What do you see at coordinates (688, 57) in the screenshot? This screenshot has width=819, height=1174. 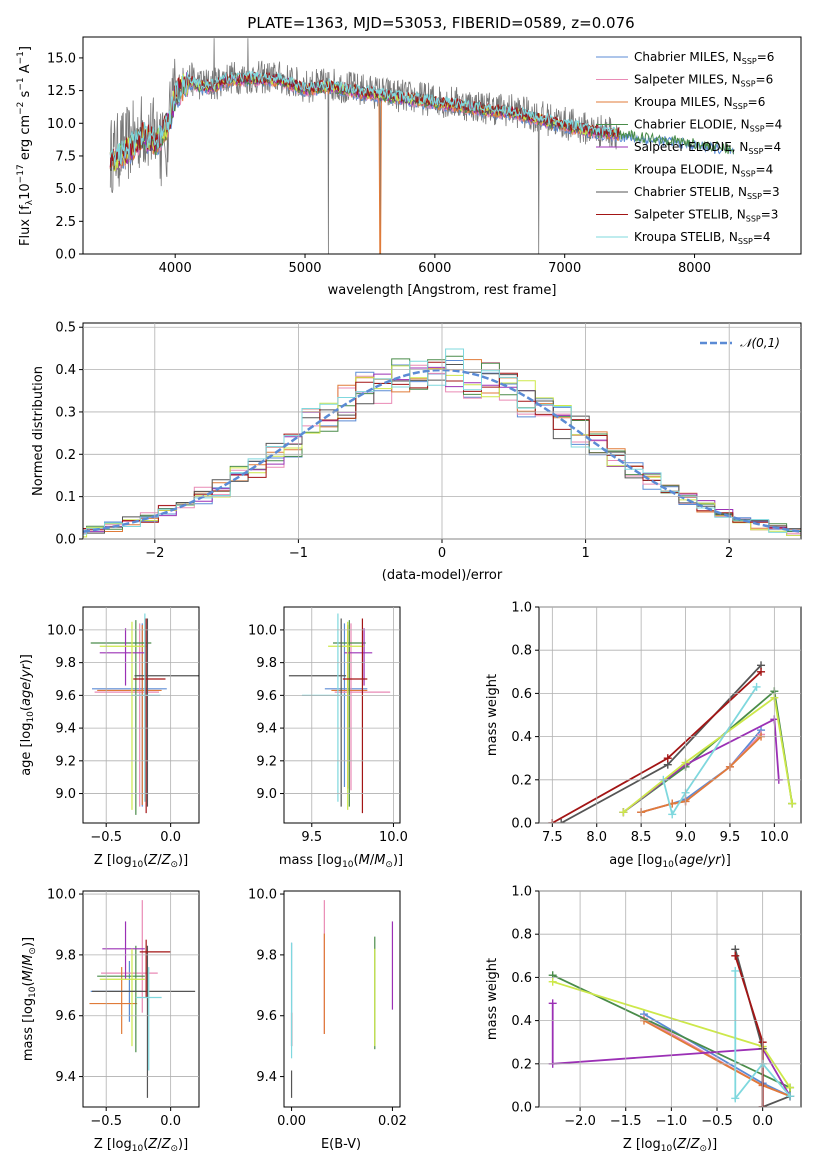 I see `legend-label-main: Chabrier MILES, N` at bounding box center [688, 57].